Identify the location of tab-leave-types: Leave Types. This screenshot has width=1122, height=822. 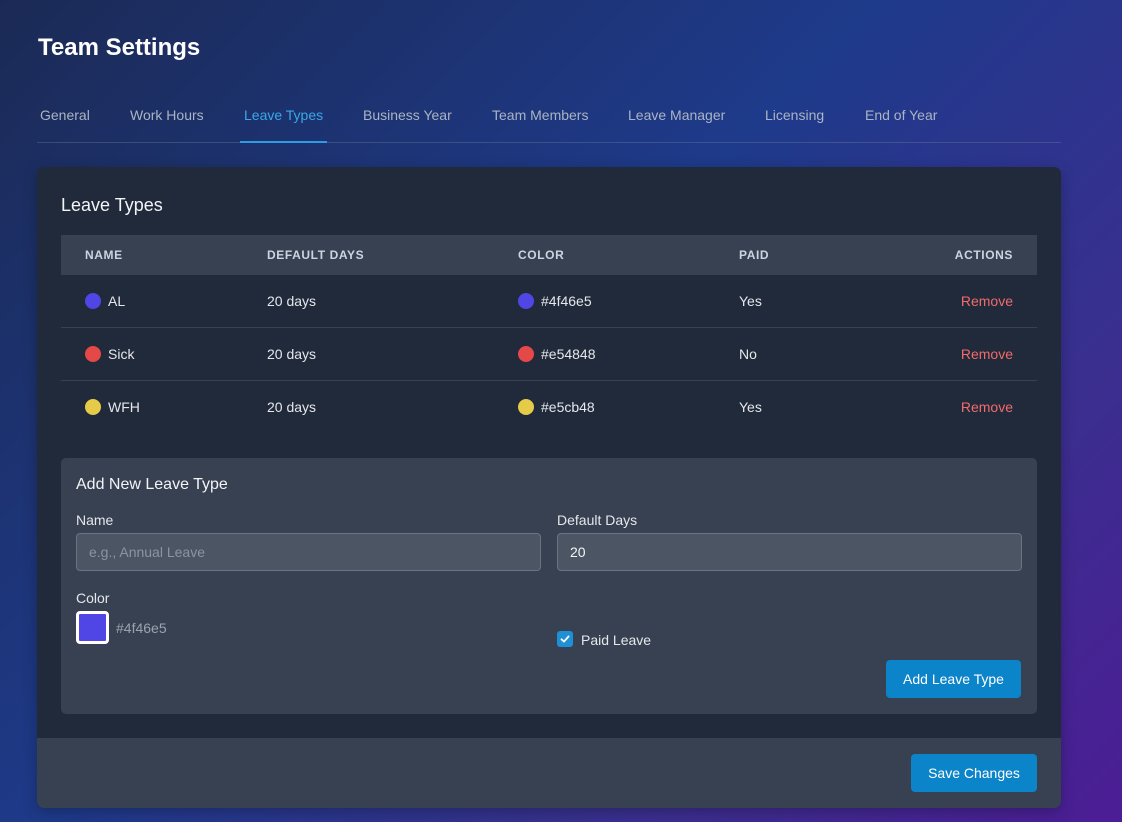
(284, 121).